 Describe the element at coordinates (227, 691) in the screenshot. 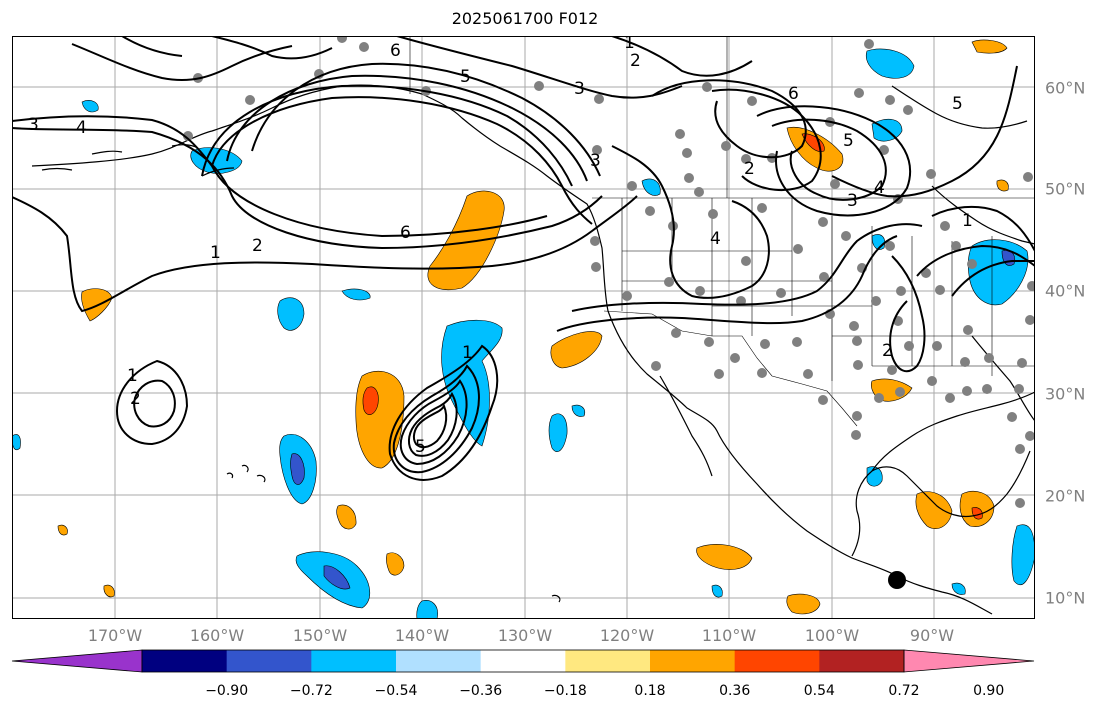

I see `colorbar-tick-label: −0.90` at that location.